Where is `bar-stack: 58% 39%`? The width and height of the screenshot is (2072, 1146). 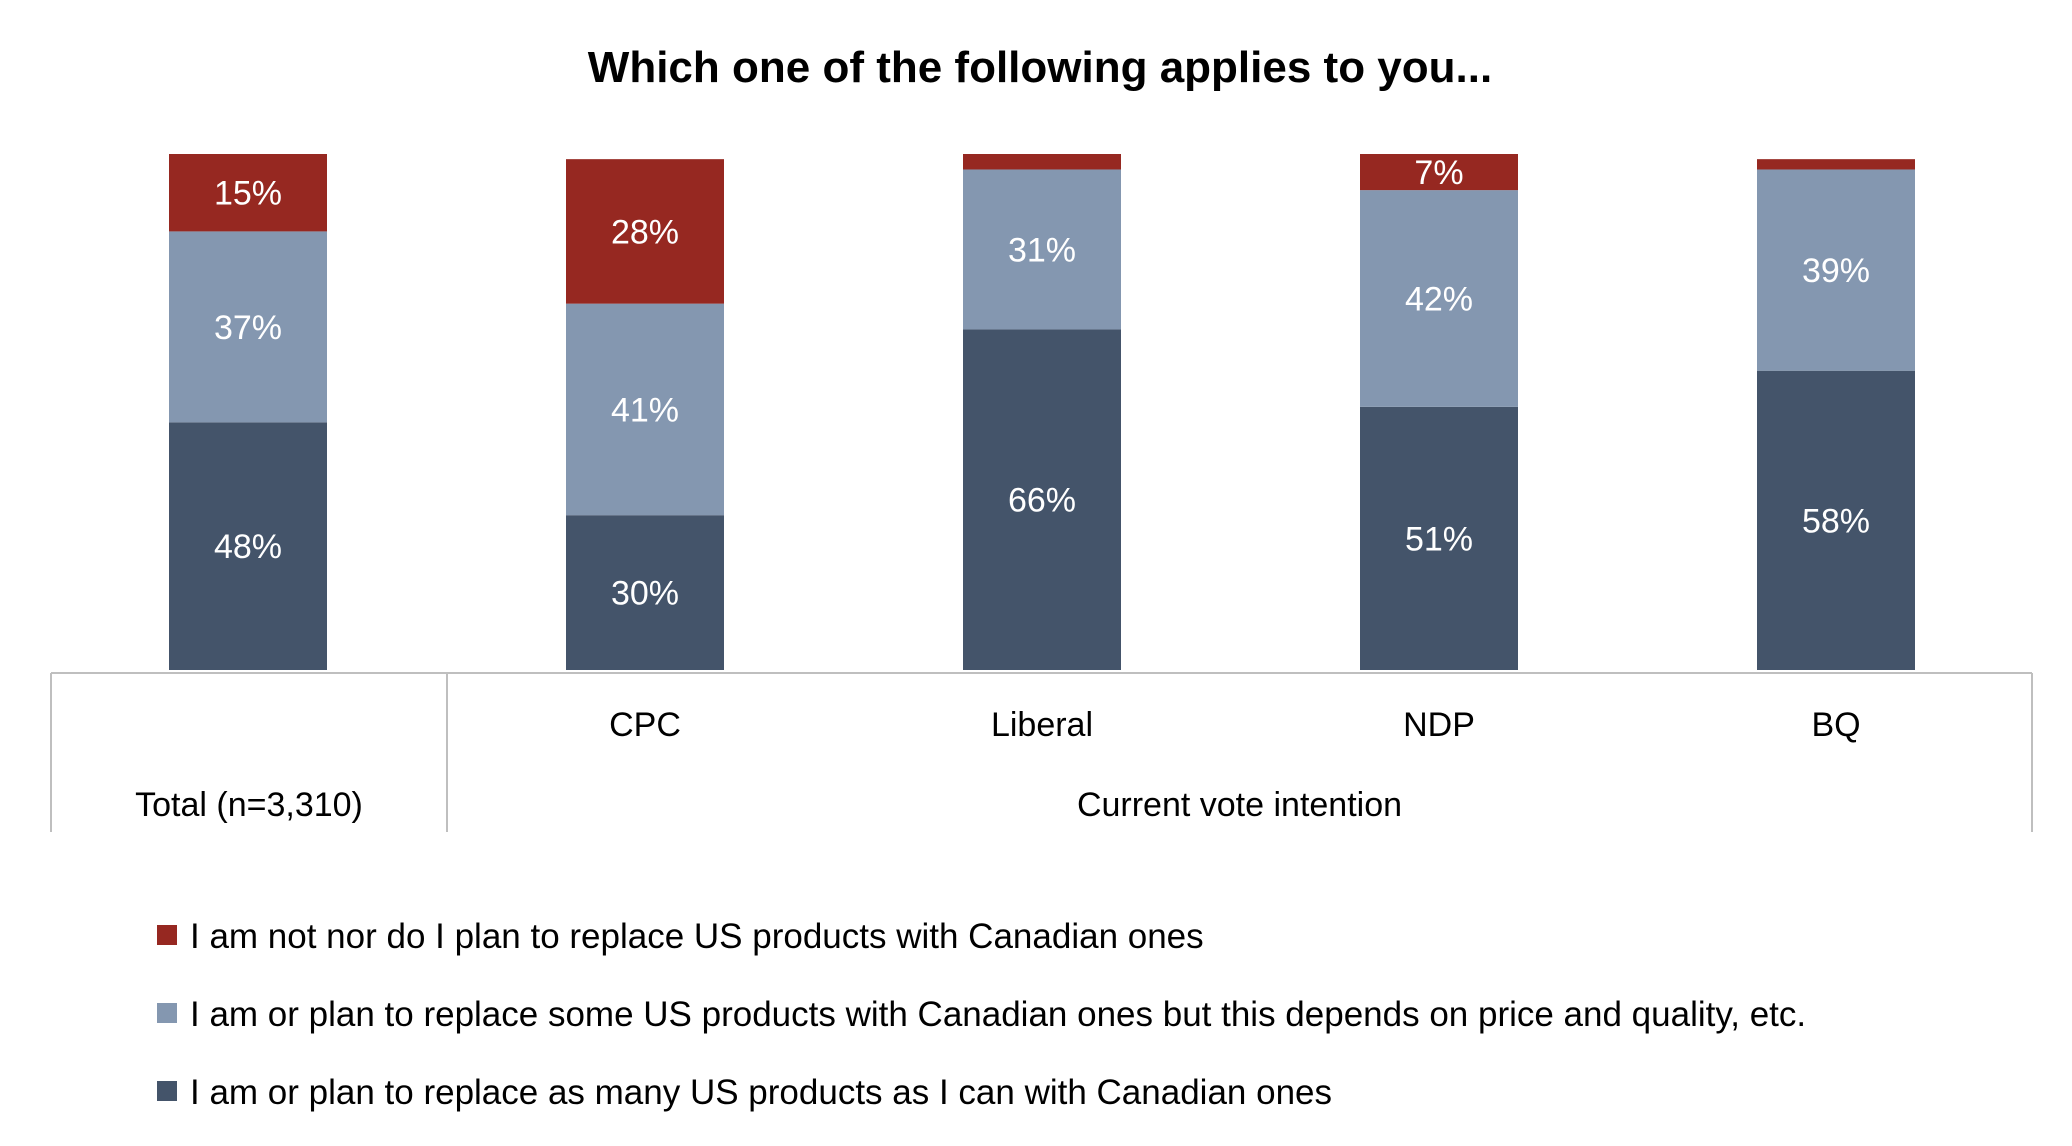
bar-stack: 58% 39% is located at coordinates (1836, 414).